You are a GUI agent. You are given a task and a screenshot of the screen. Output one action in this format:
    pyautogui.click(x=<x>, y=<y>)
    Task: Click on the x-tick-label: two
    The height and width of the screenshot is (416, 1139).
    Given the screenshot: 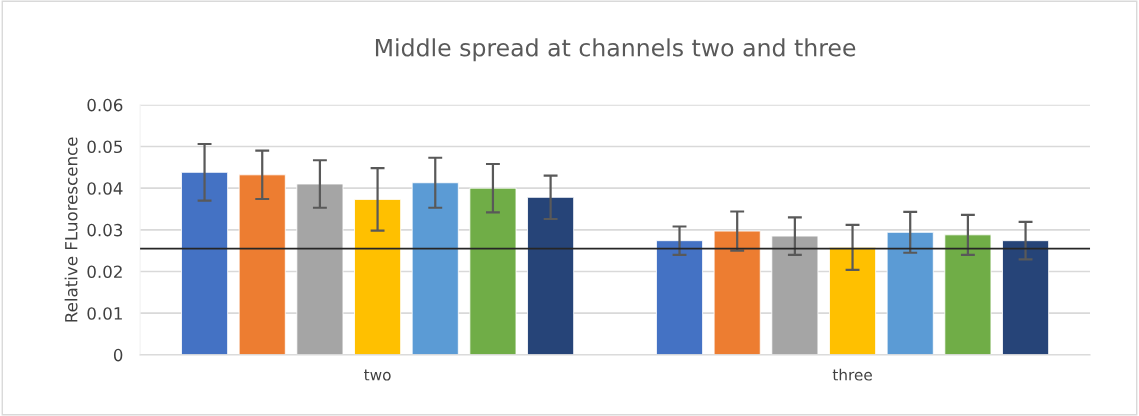 What is the action you would take?
    pyautogui.click(x=377, y=375)
    